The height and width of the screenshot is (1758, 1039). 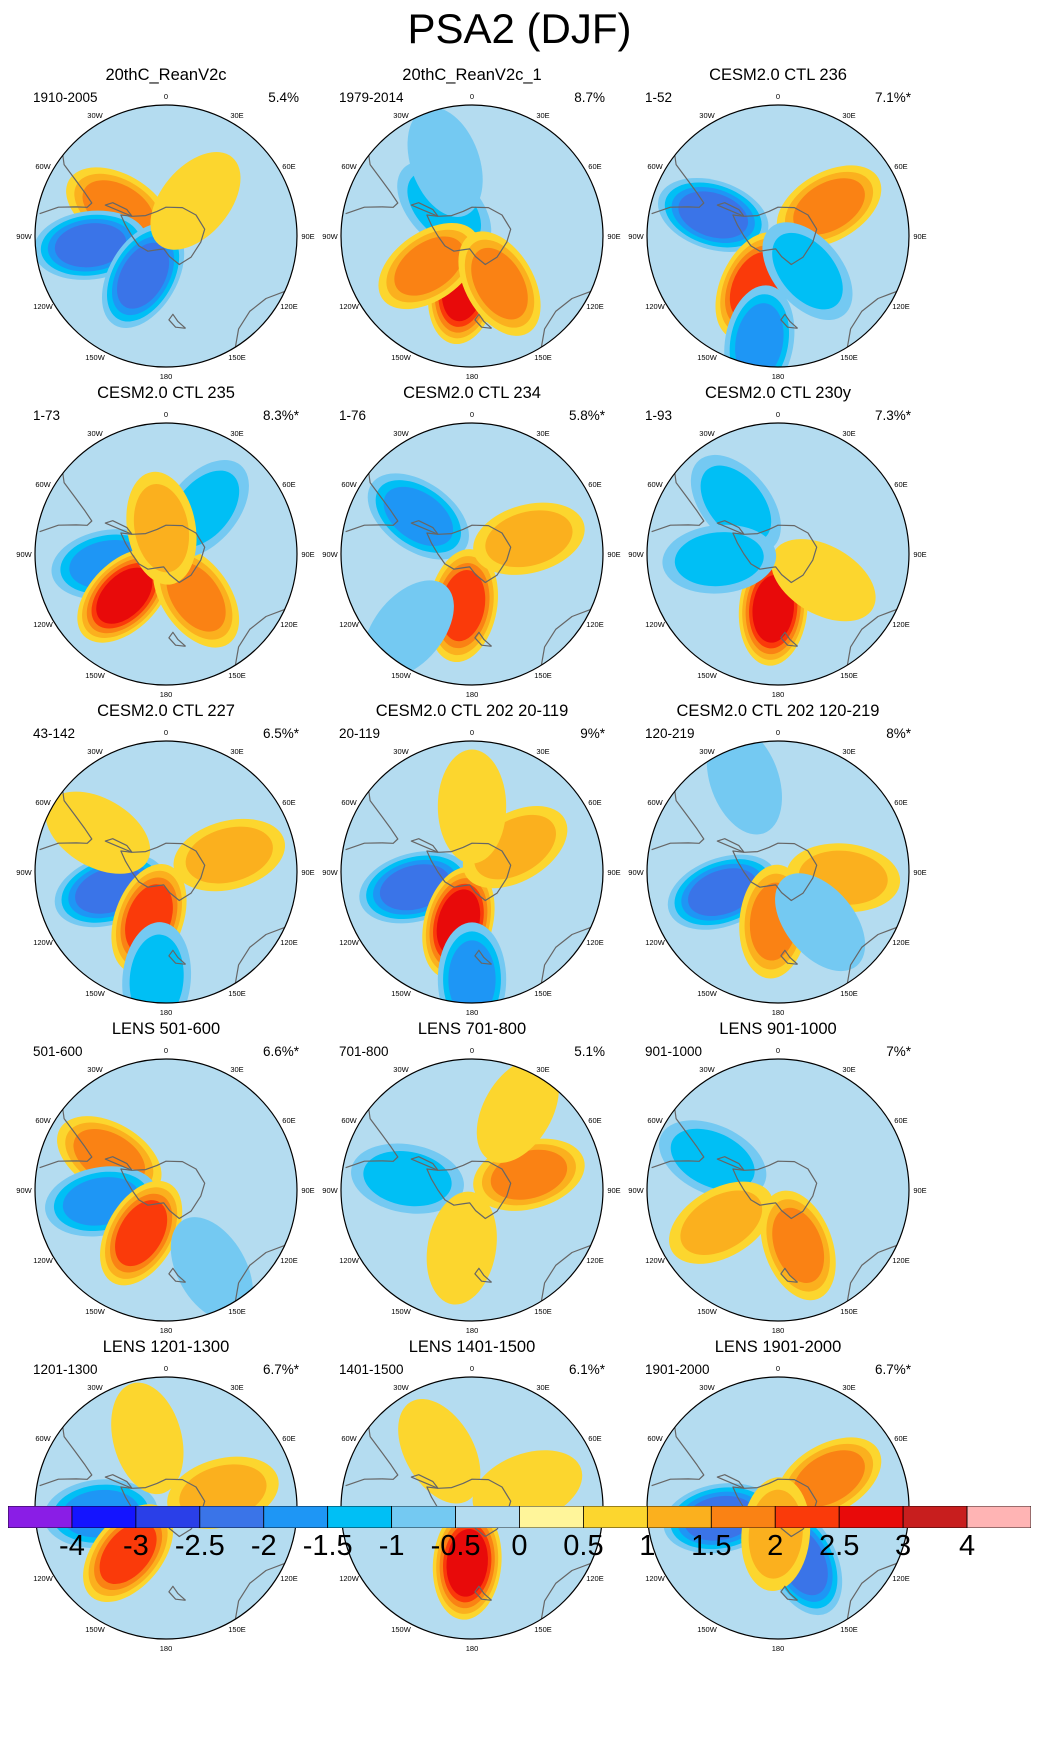 I want to click on panel-title: CESM2.0 CTL 236, so click(x=778, y=75).